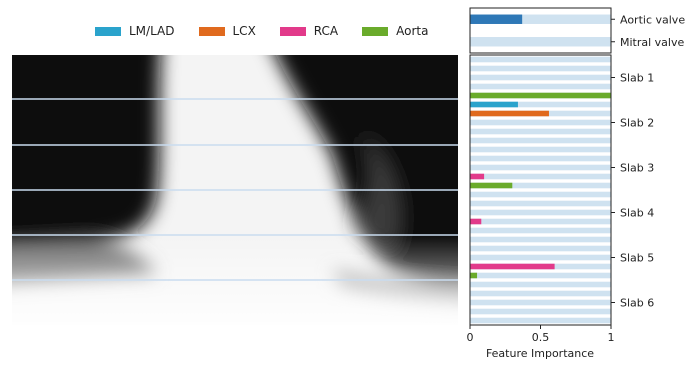 This screenshot has width=692, height=365. I want to click on valve-bar-bg-aortic-valve, so click(540, 19).